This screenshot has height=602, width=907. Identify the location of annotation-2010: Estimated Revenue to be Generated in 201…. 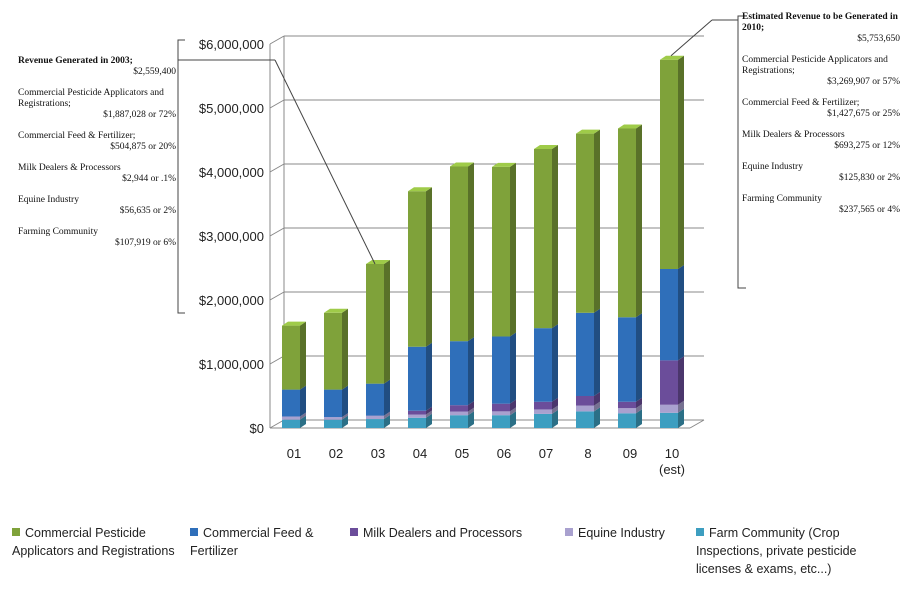
(821, 119).